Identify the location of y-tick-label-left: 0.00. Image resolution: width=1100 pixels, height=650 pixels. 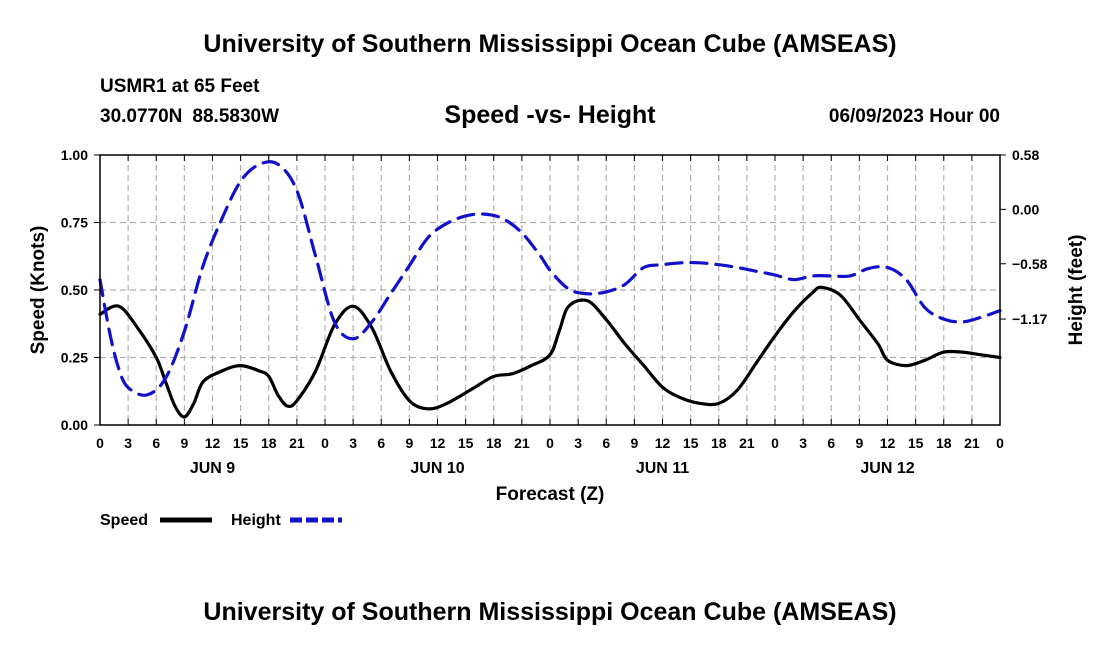
(74, 425).